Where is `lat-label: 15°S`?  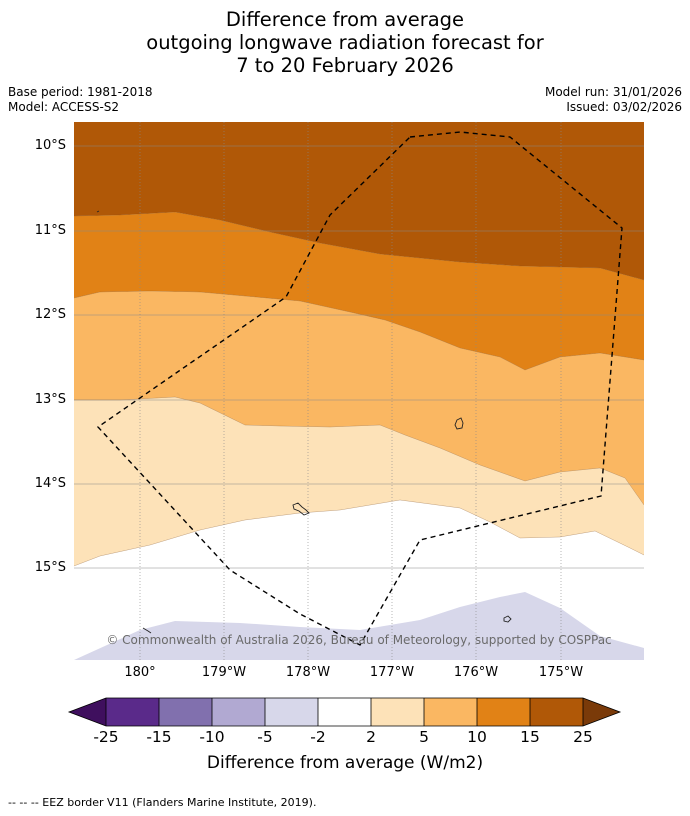
lat-label: 15°S is located at coordinates (50, 567).